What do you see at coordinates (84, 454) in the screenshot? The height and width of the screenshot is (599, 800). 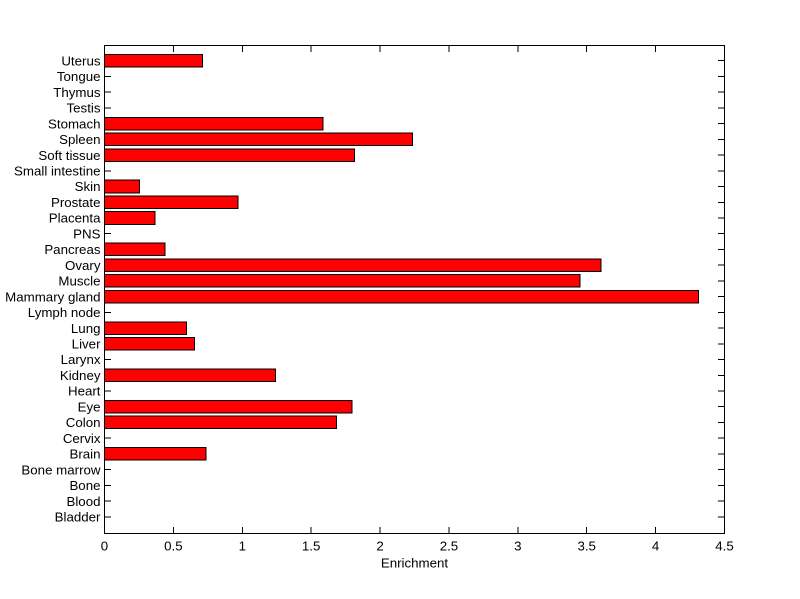 I see `svg-text: Brain` at bounding box center [84, 454].